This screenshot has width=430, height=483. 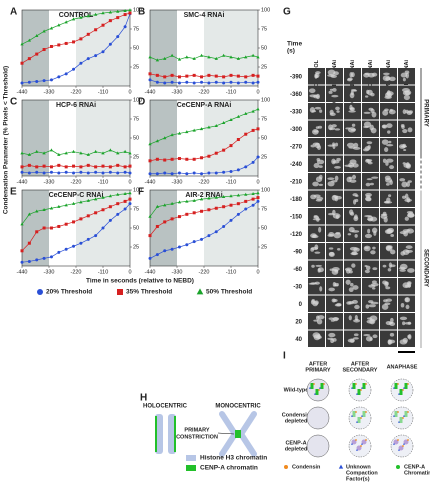 What do you see at coordinates (21, 272) in the screenshot?
I see `x-tick-label: -440` at bounding box center [21, 272].